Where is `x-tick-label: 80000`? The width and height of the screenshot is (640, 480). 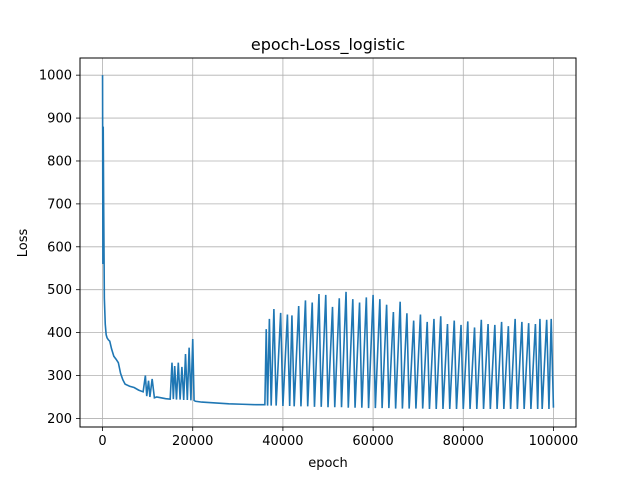 x-tick-label: 80000 is located at coordinates (463, 441).